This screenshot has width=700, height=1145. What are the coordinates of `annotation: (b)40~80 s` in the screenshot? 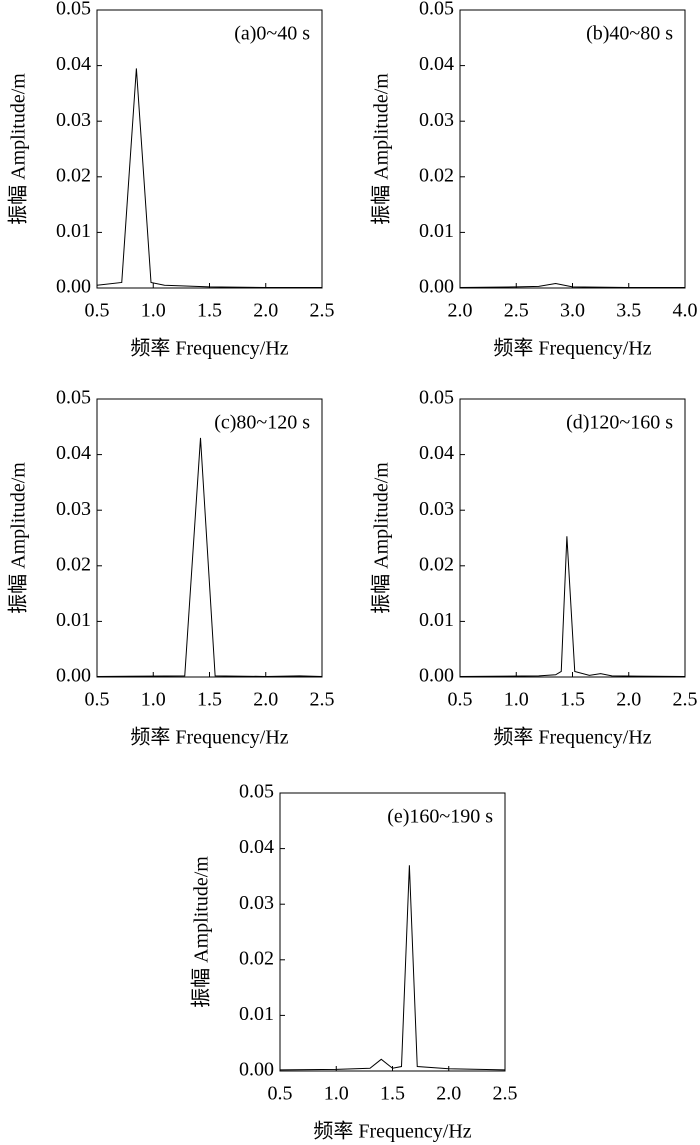 It's located at (629, 34).